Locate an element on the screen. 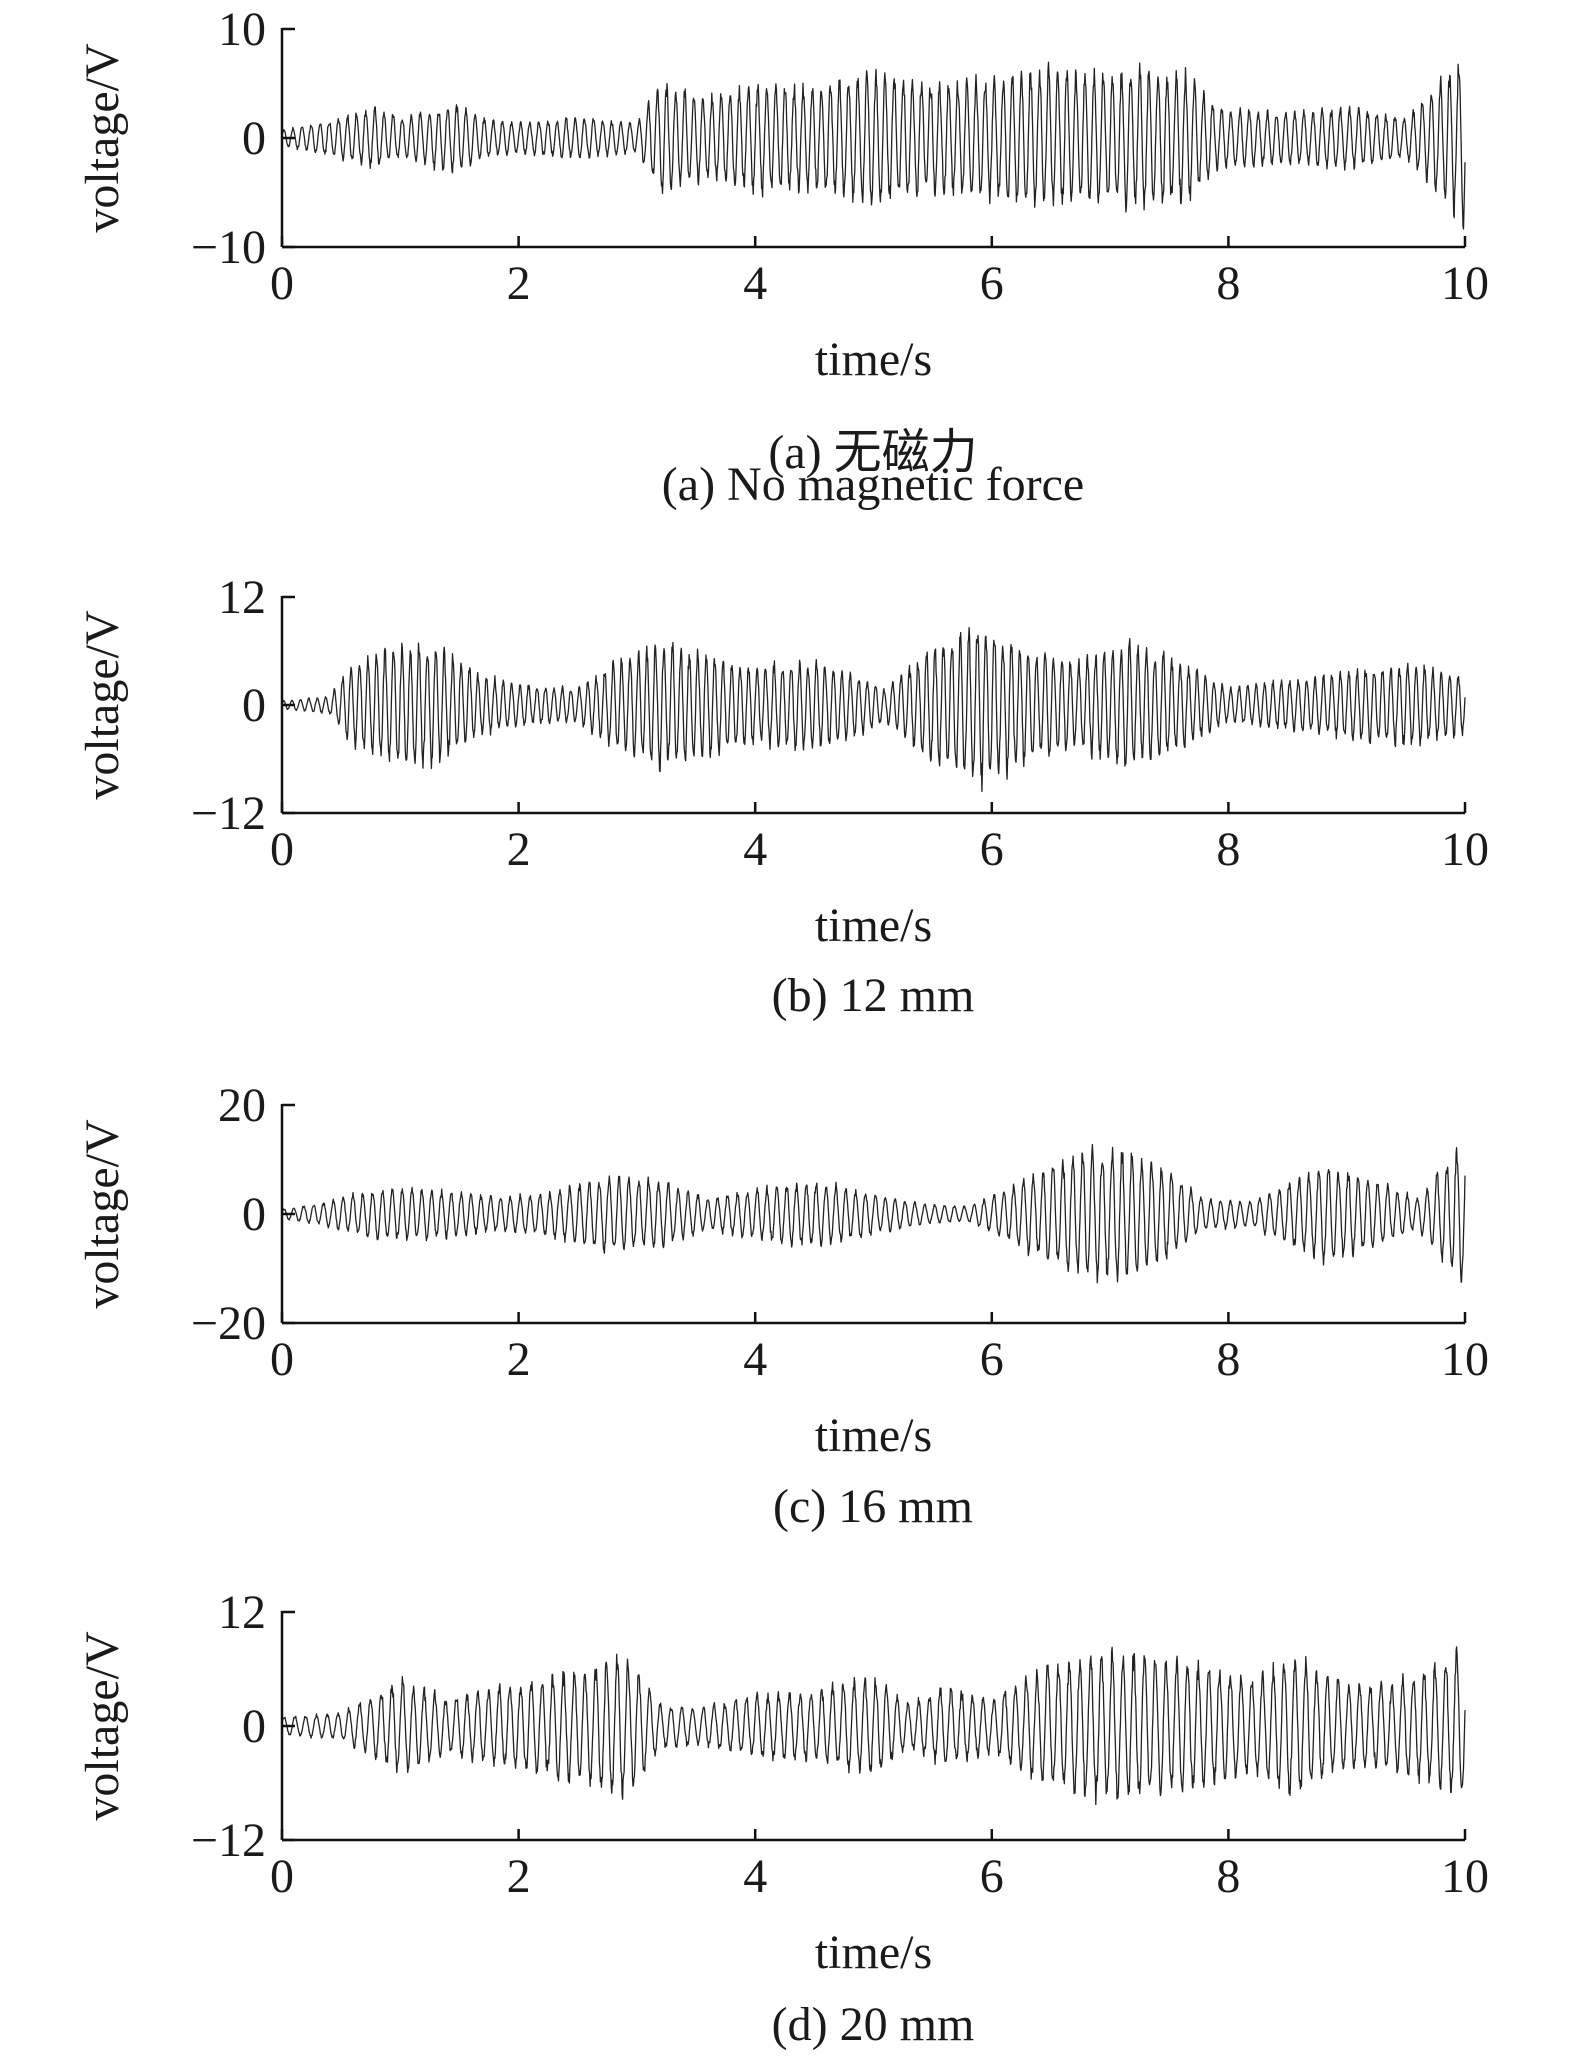 The width and height of the screenshot is (1575, 2068). y-tick-label: 20 is located at coordinates (242, 1105).